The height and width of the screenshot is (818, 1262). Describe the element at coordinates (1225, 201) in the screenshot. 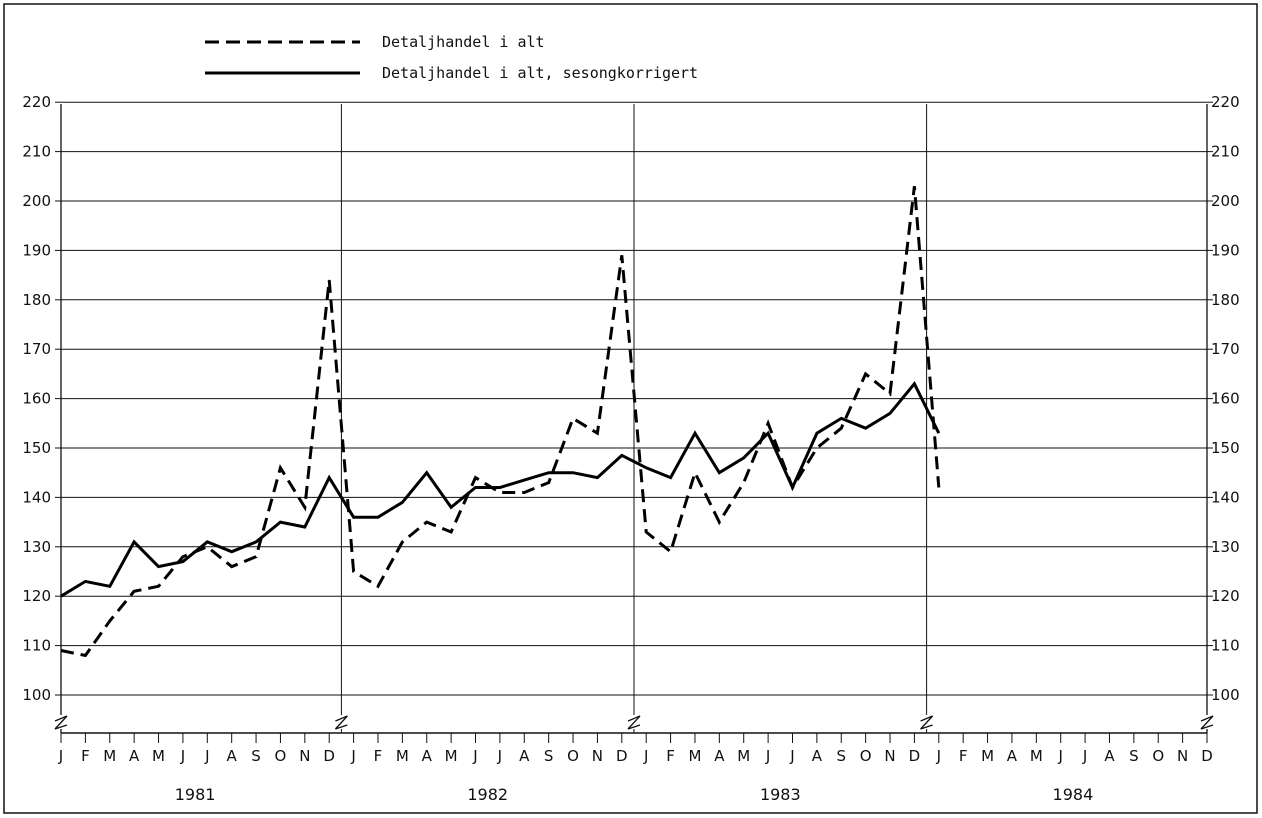

I see `y-tick-label-right: 200` at that location.